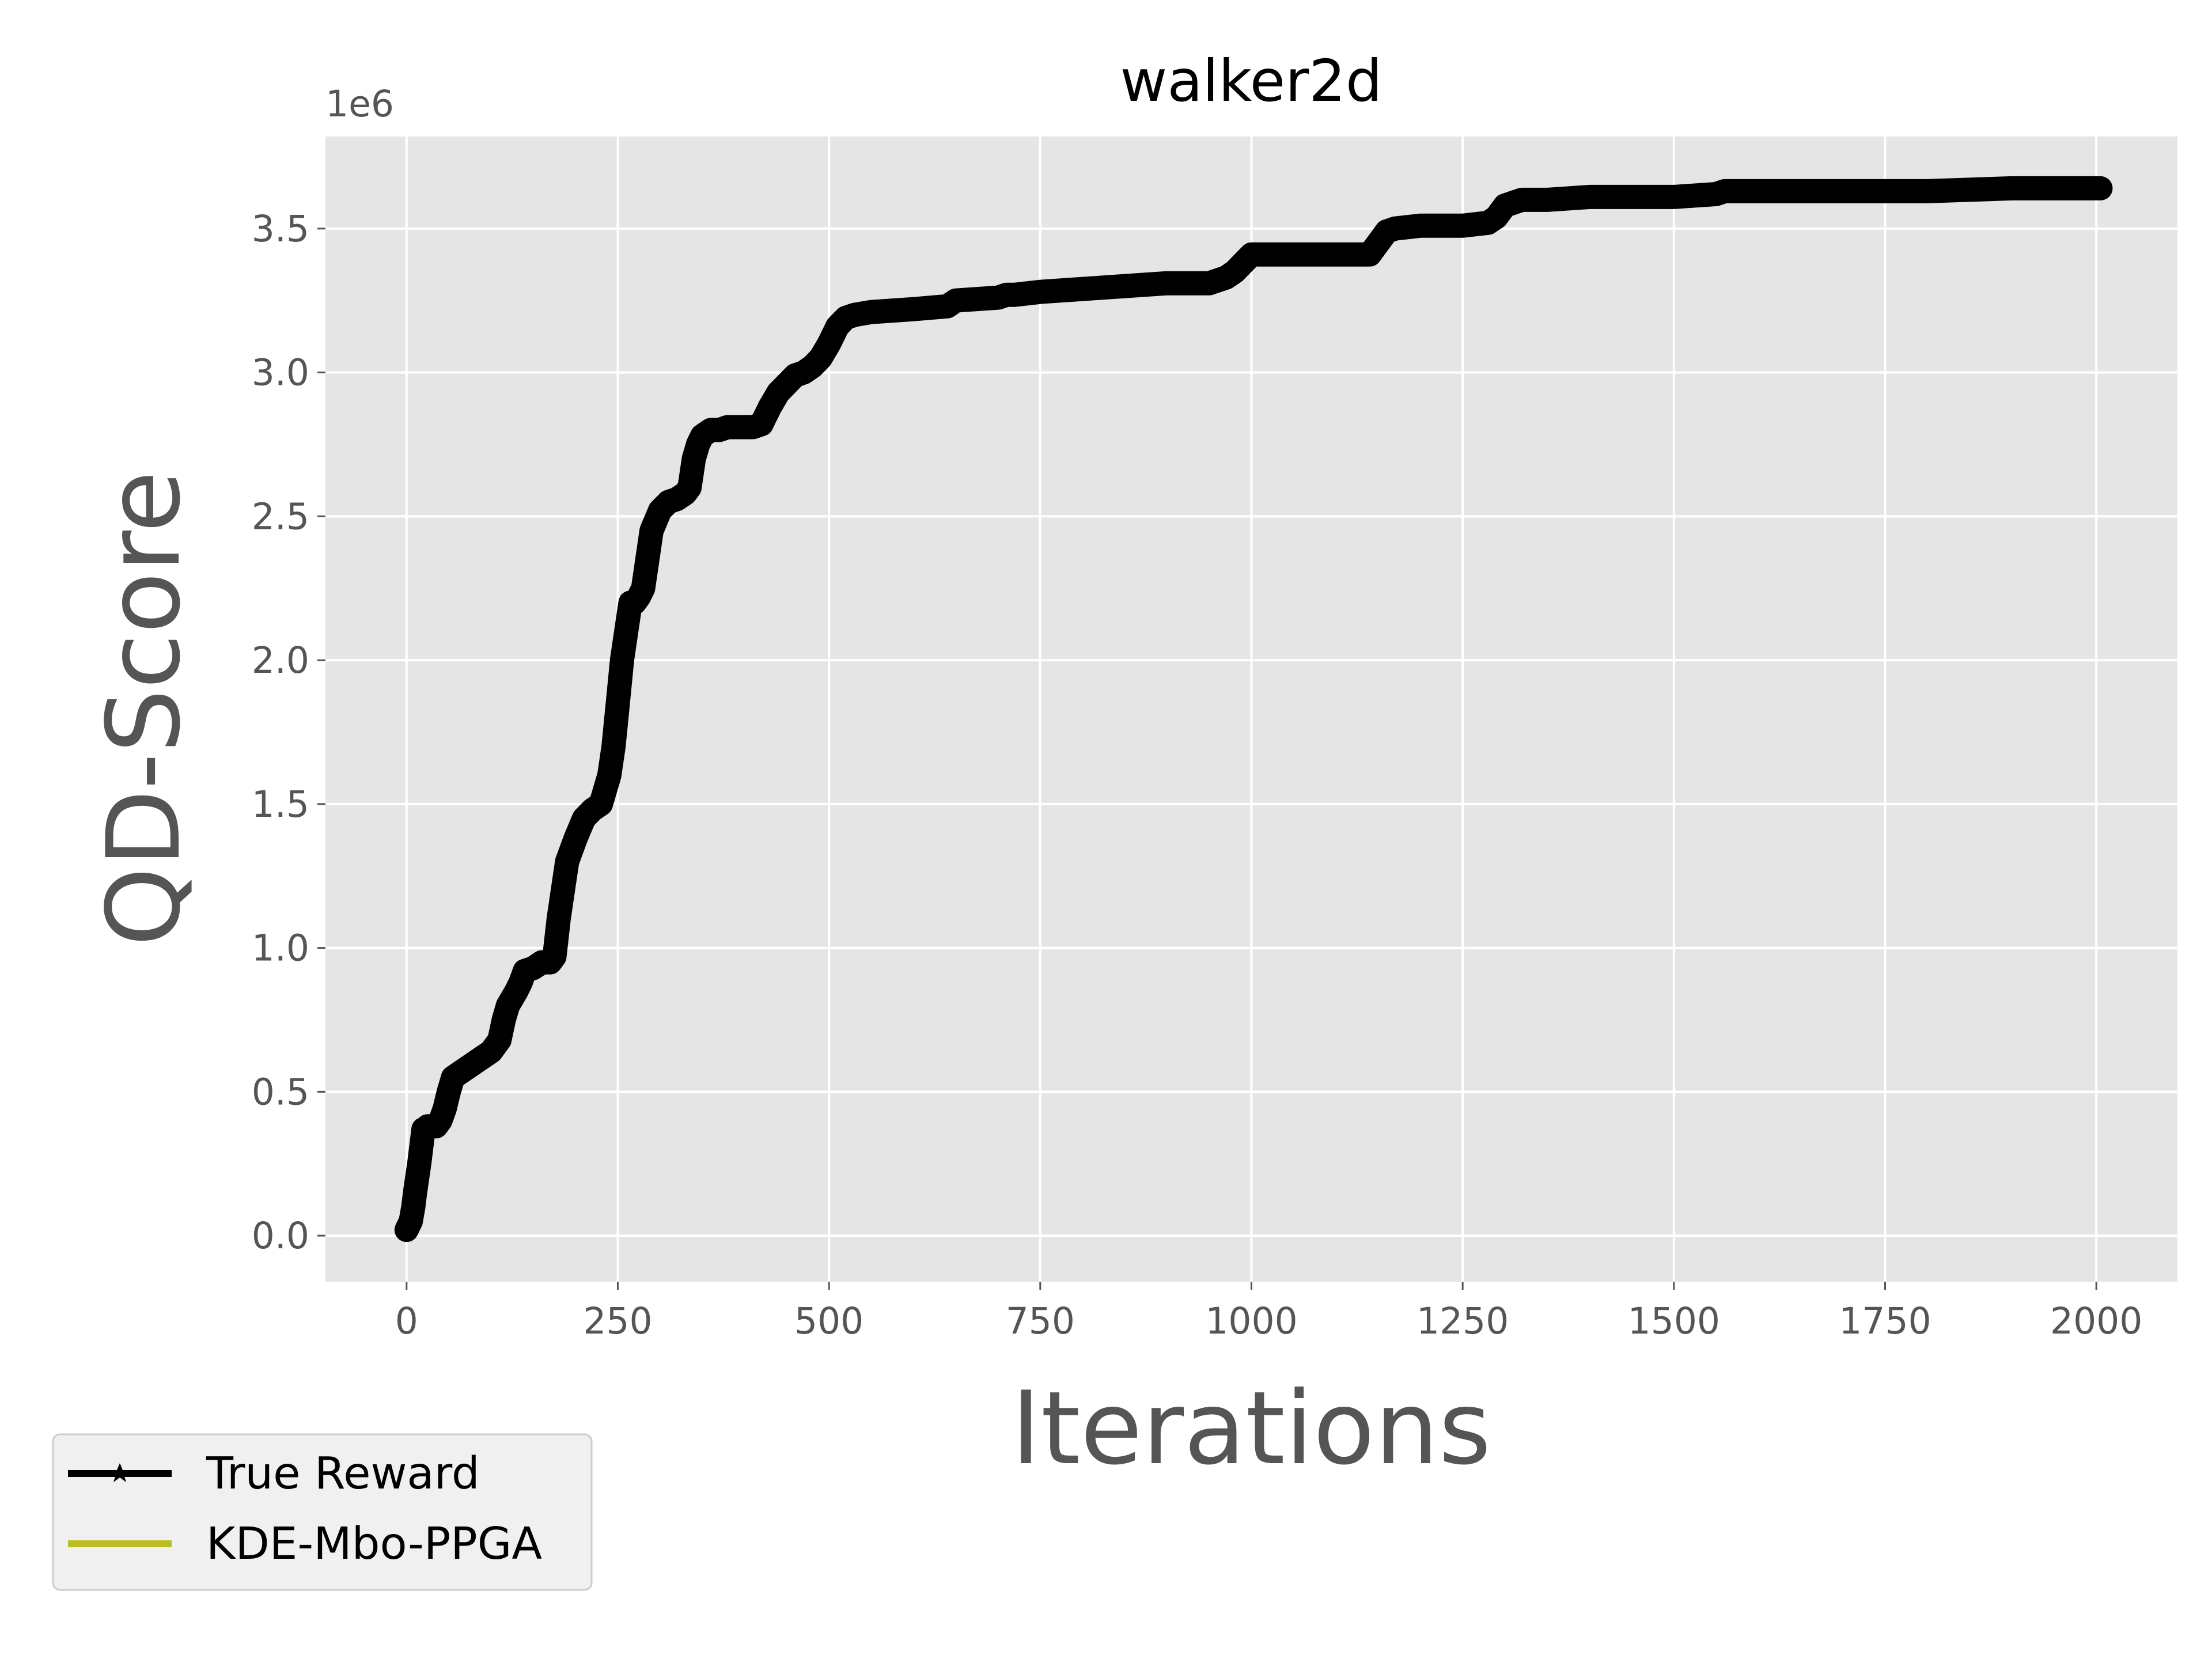 The width and height of the screenshot is (2212, 1659). Describe the element at coordinates (1885, 1321) in the screenshot. I see `x-tick-label: 1750` at that location.